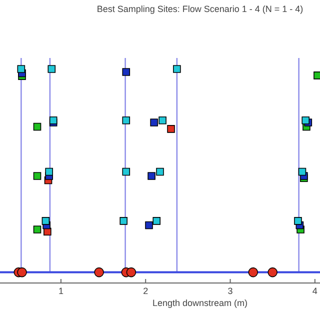 This screenshot has height=320, width=320. Describe the element at coordinates (230, 291) in the screenshot. I see `x-tick-label: 3` at that location.